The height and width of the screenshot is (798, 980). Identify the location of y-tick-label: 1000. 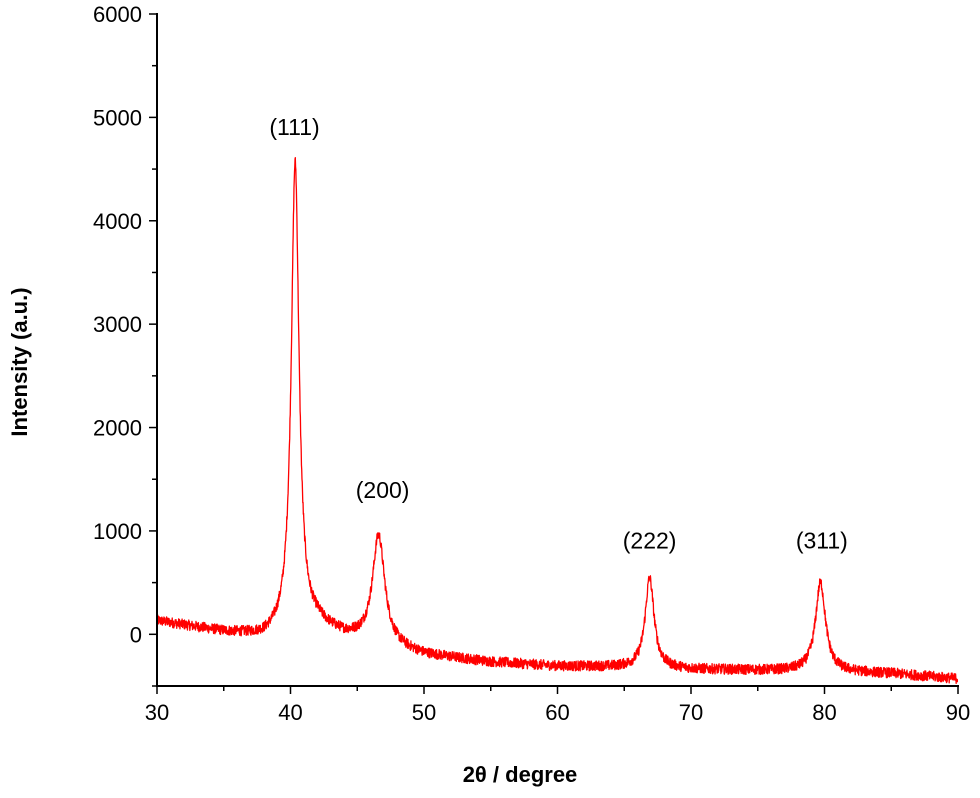
(117, 531).